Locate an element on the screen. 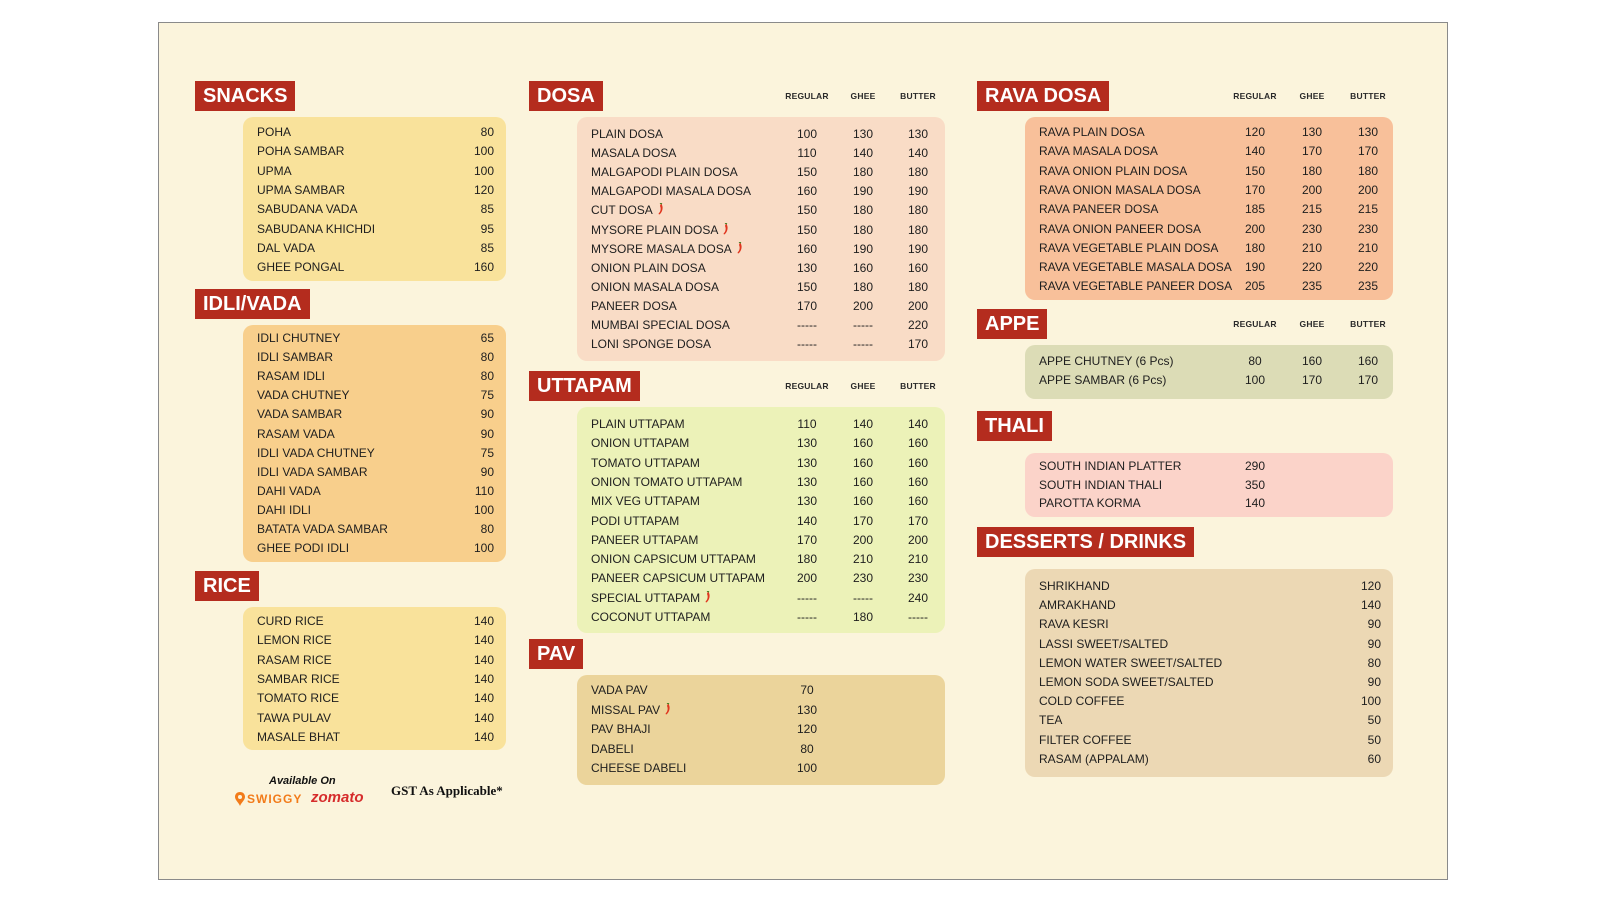 The image size is (1600, 900). item-name: DABELI is located at coordinates (612, 748).